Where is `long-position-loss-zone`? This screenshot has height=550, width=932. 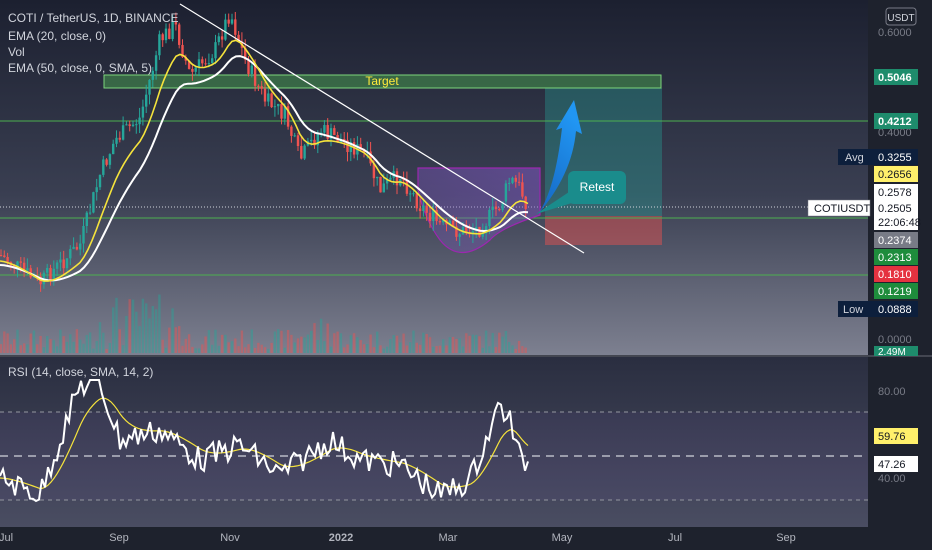 long-position-loss-zone is located at coordinates (603, 230).